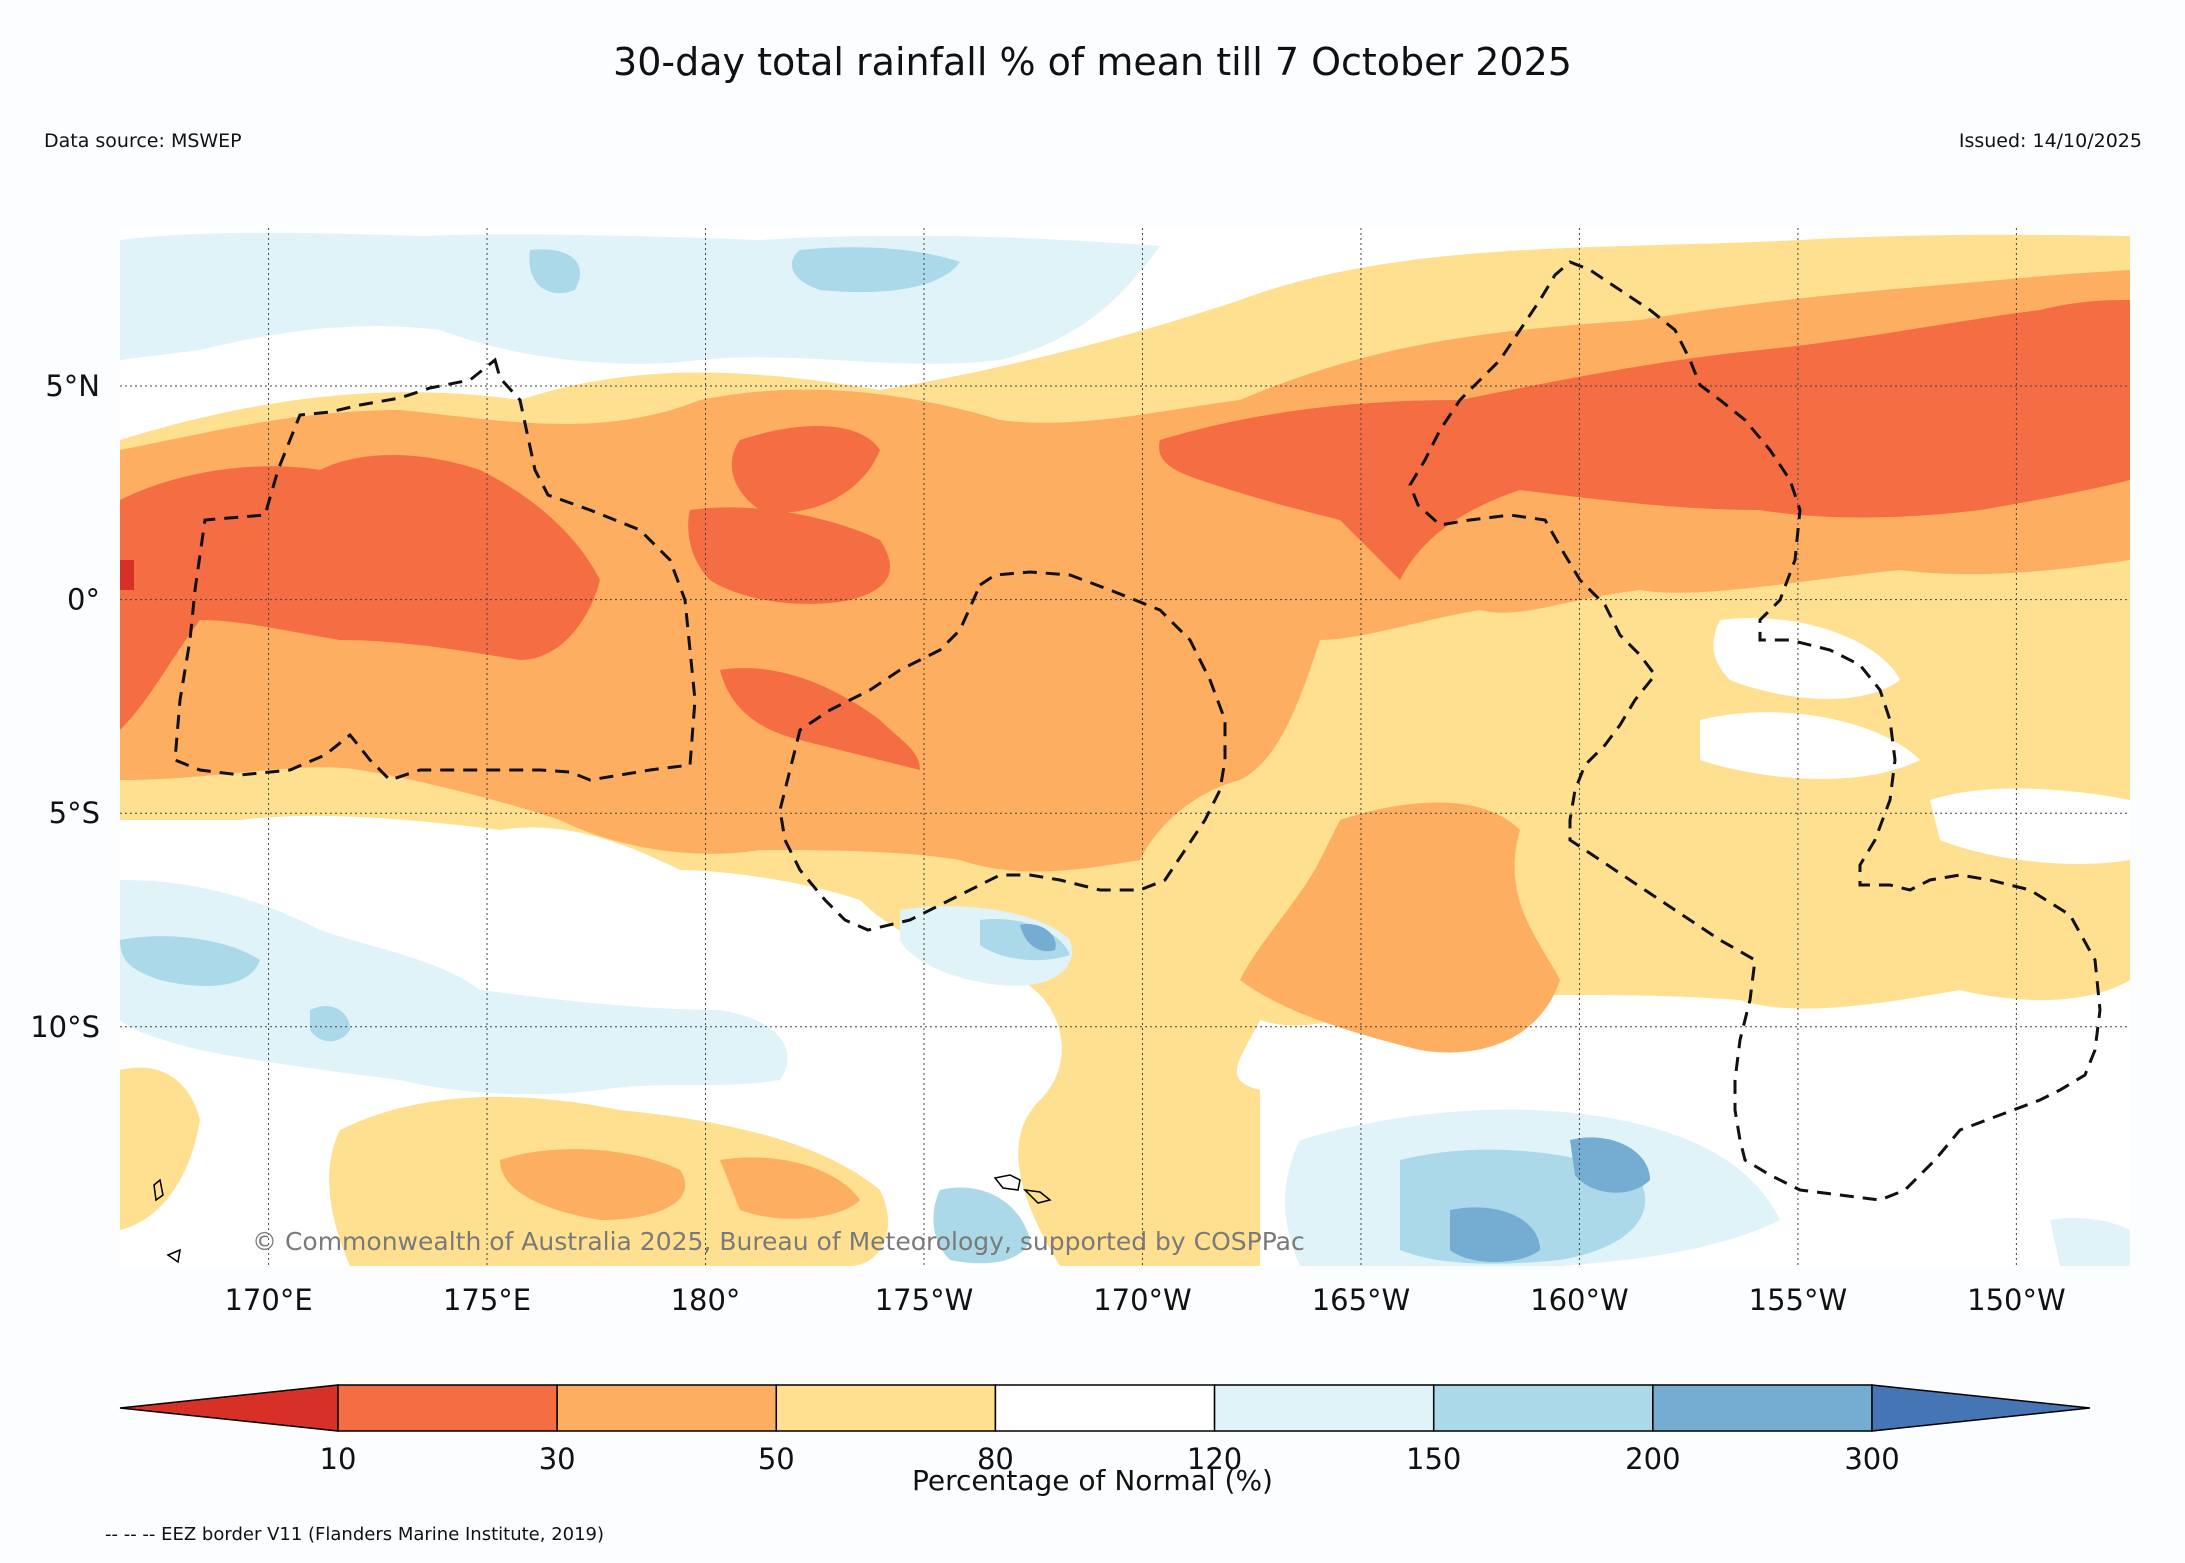 Image resolution: width=2185 pixels, height=1563 pixels. I want to click on colorbar-upper-extension, so click(1981, 1408).